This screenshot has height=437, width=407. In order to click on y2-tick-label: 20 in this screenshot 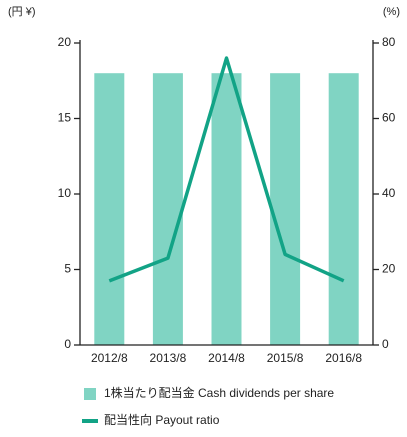, I will do `click(389, 269)`.